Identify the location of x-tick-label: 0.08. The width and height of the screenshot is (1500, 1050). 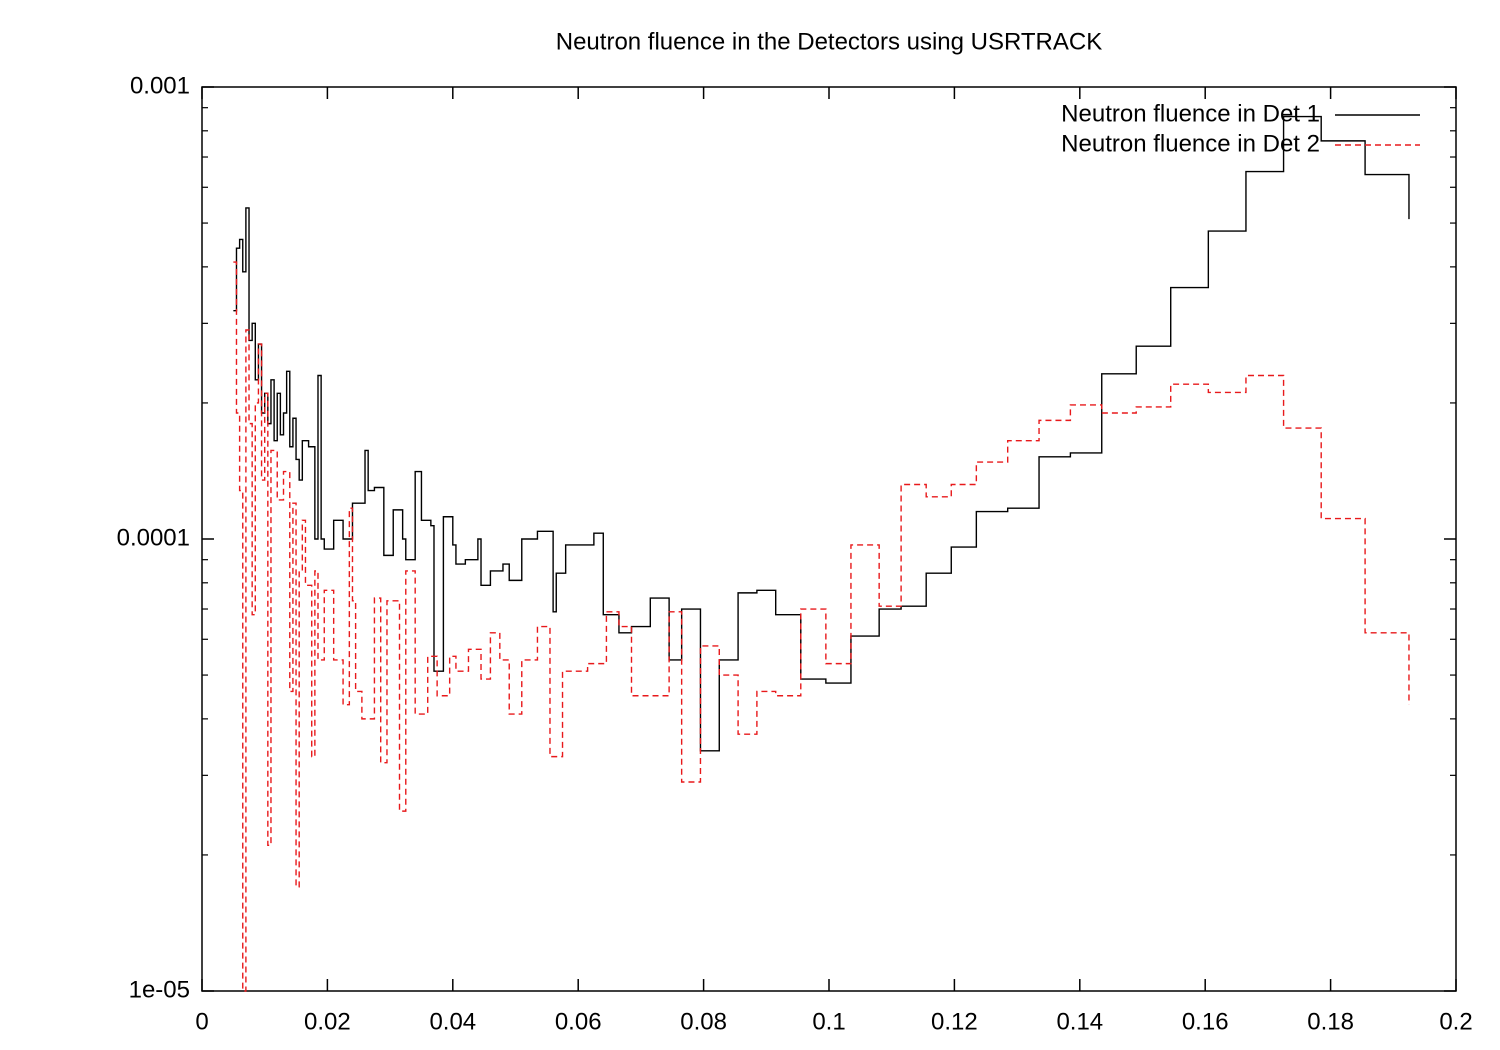
(703, 1021).